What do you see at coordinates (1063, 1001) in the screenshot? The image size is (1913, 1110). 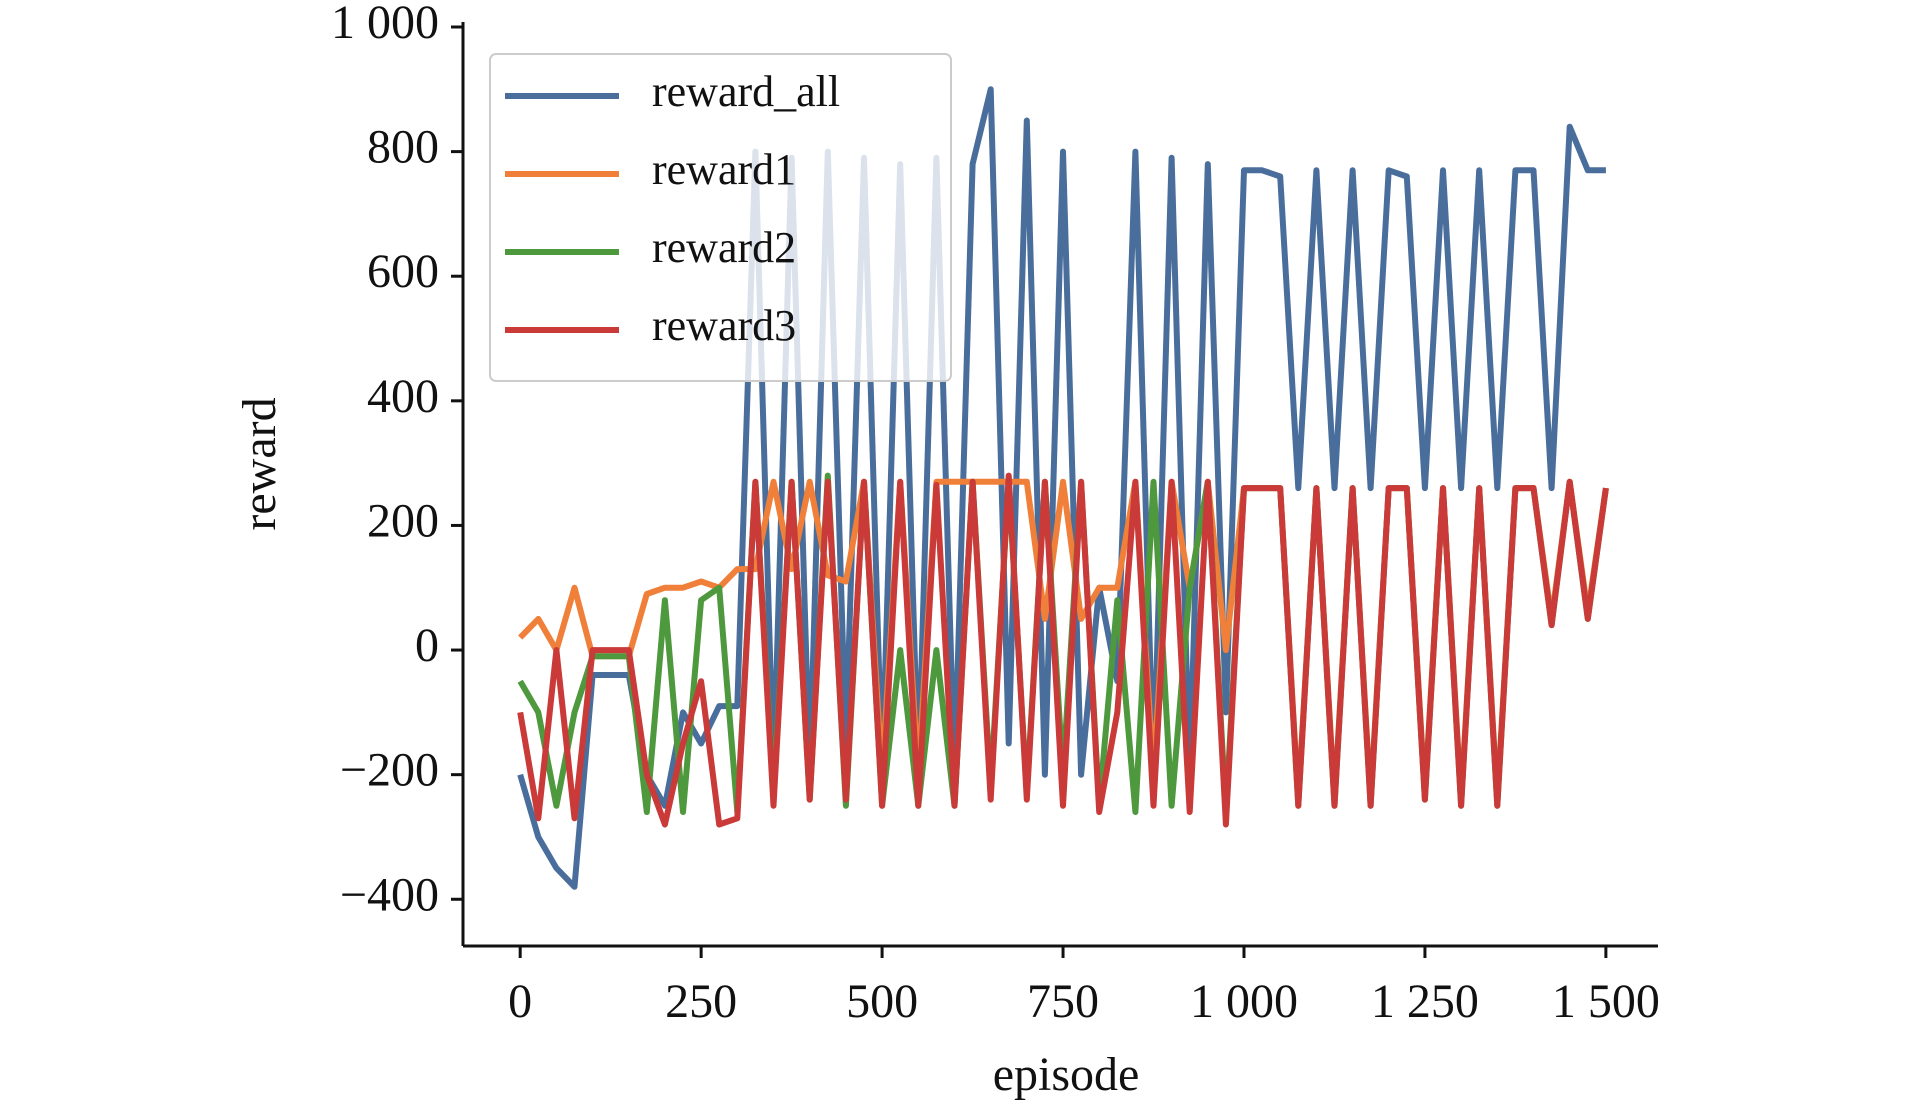 I see `x-tick-label: 750` at bounding box center [1063, 1001].